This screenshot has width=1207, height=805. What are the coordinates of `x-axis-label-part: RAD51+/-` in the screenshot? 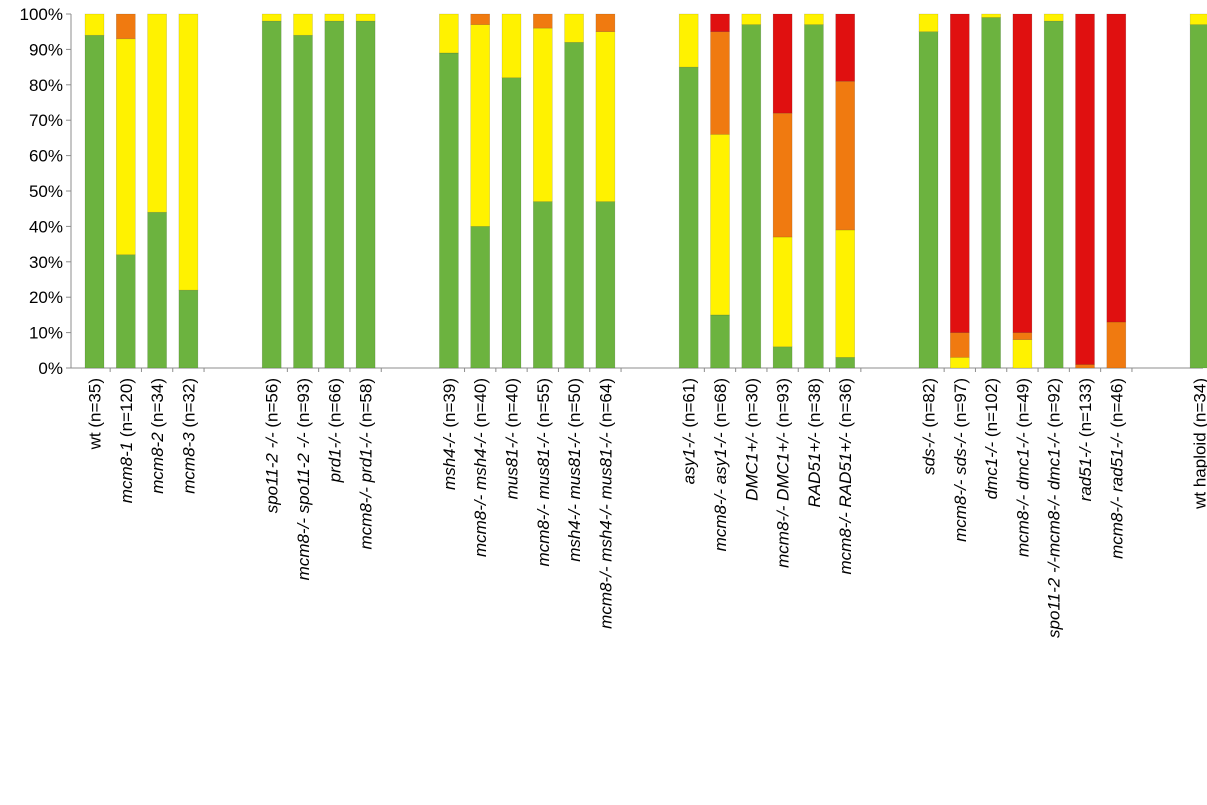 It's located at (814, 469).